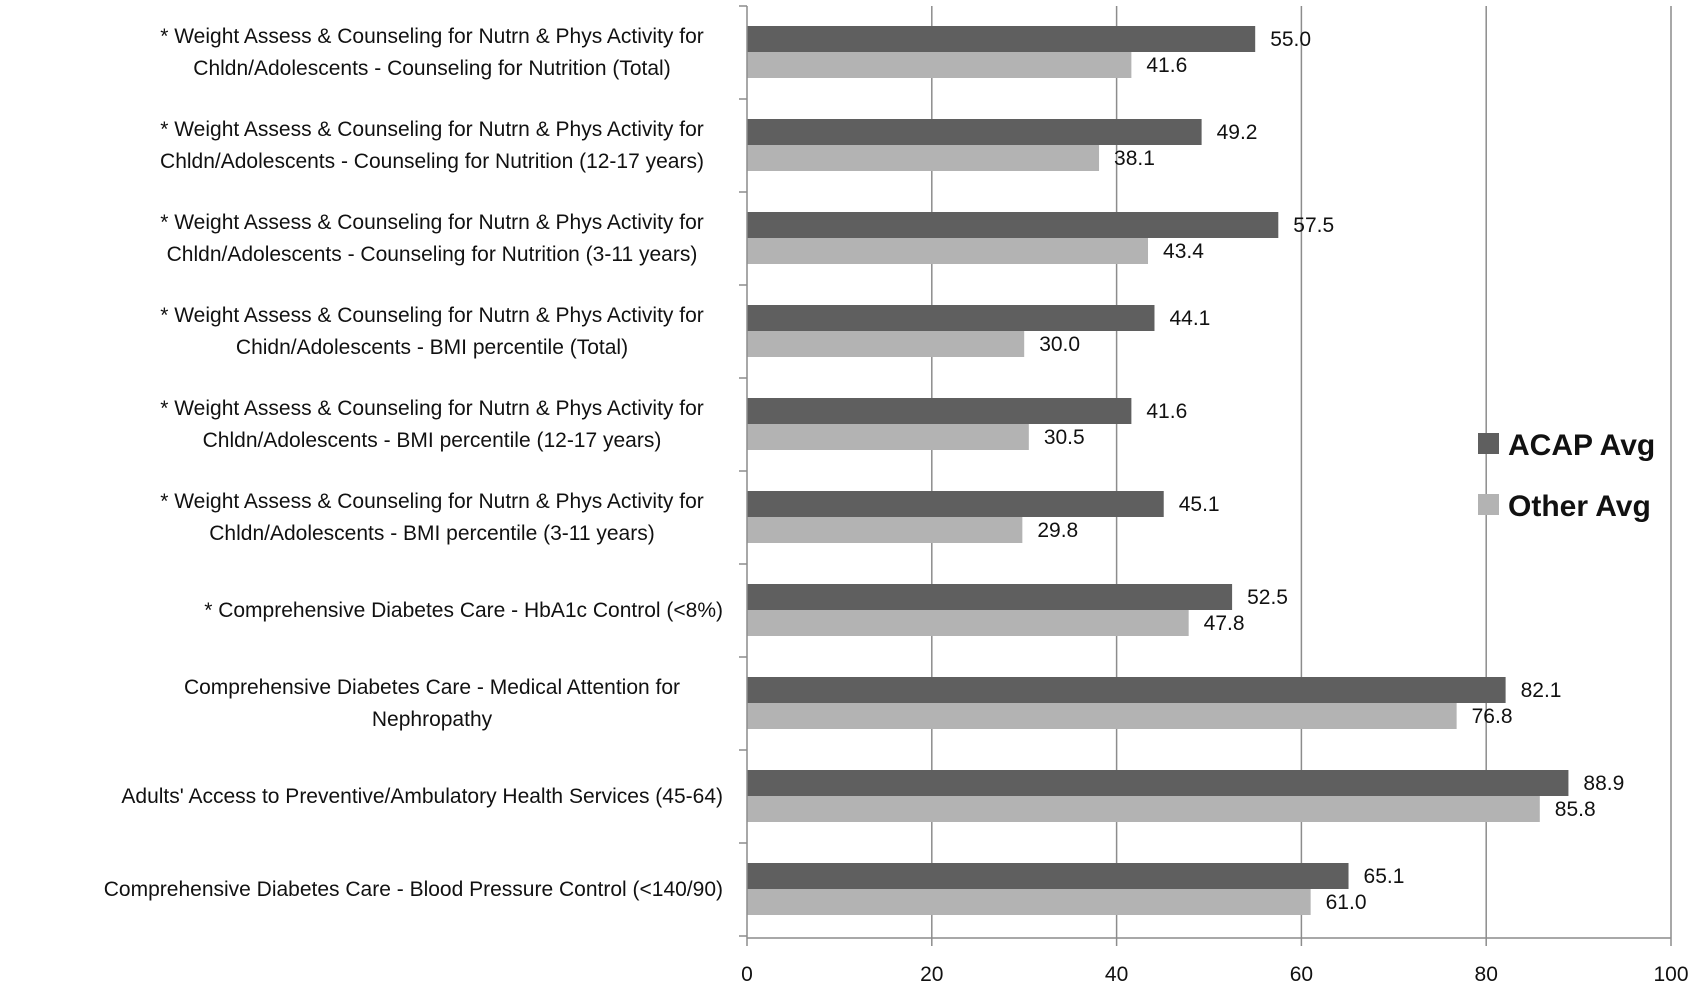 Image resolution: width=1697 pixels, height=987 pixels. I want to click on data-label: 82.1, so click(1541, 690).